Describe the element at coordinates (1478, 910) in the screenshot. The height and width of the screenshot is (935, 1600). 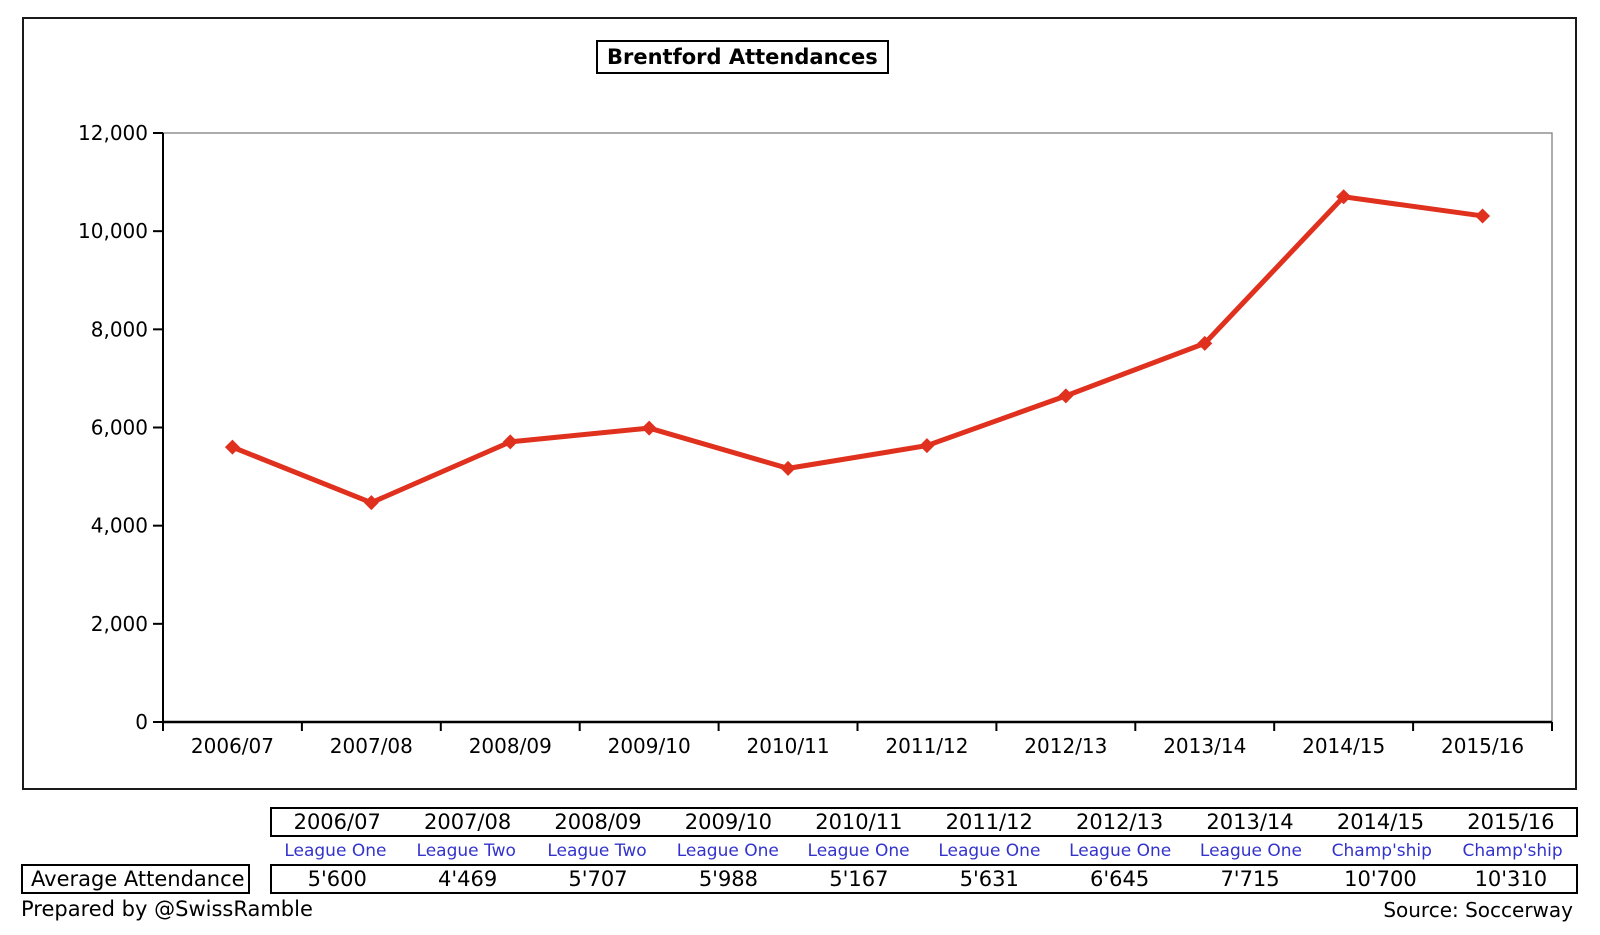
I see `source-text: Source: Soccerway` at that location.